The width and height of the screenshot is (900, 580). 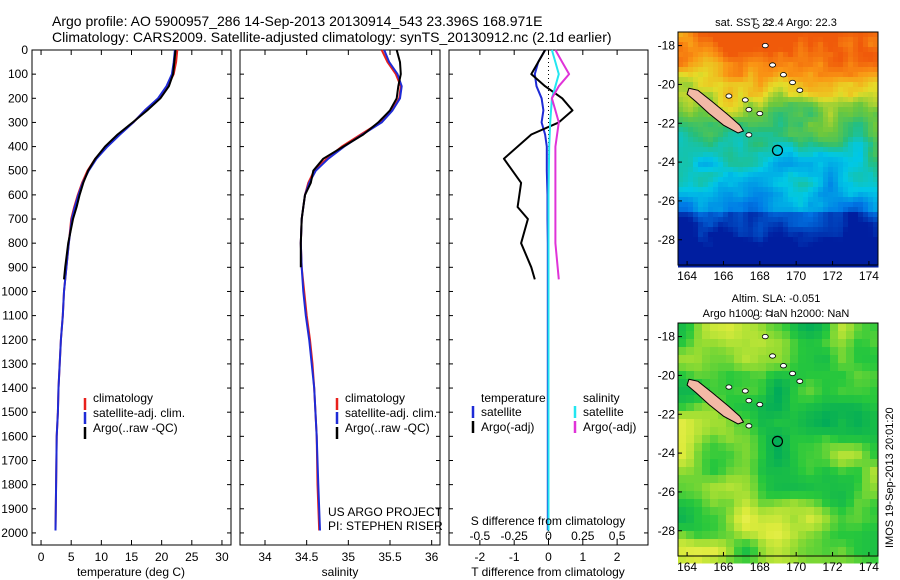 I want to click on legend-label-climatology: climatology, so click(x=123, y=398).